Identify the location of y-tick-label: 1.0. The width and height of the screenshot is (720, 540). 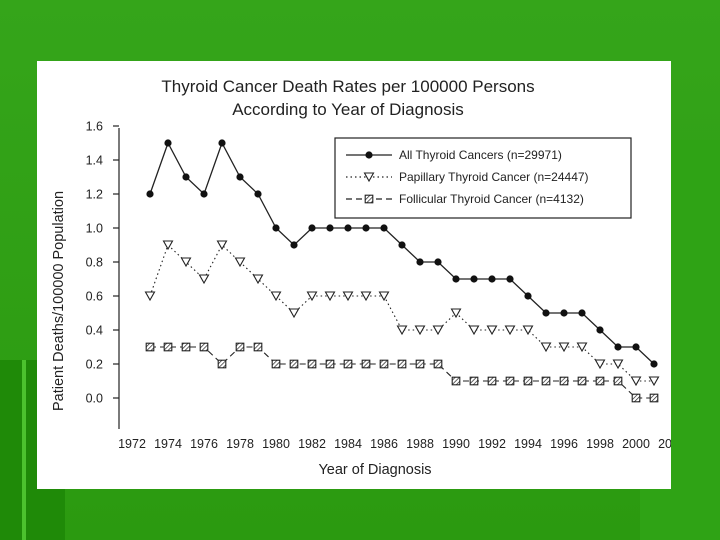
(94, 229).